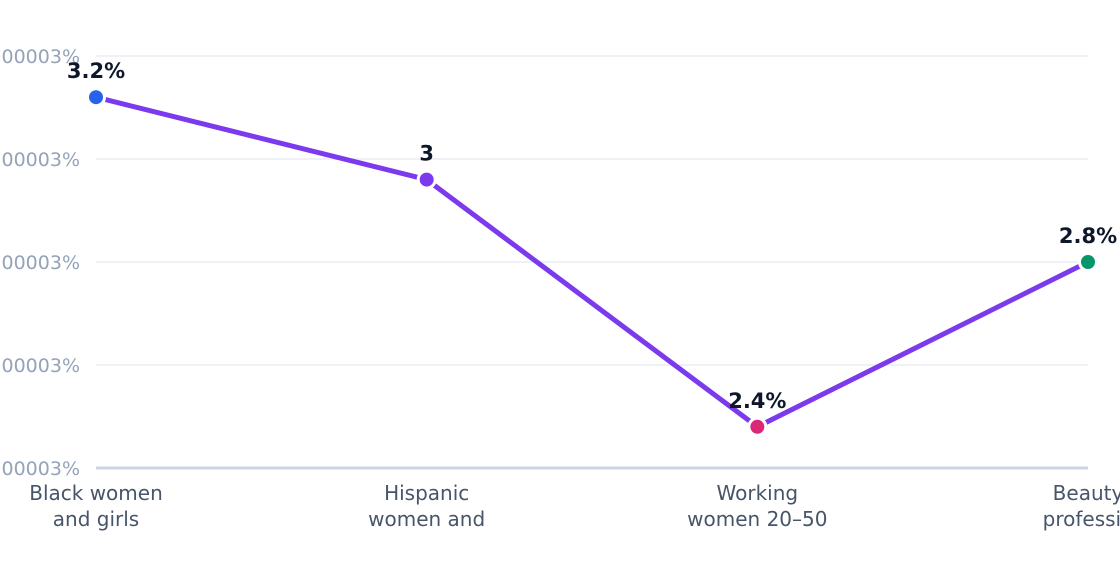 The image size is (1120, 572). I want to click on x-tick-label: women and, so click(426, 519).